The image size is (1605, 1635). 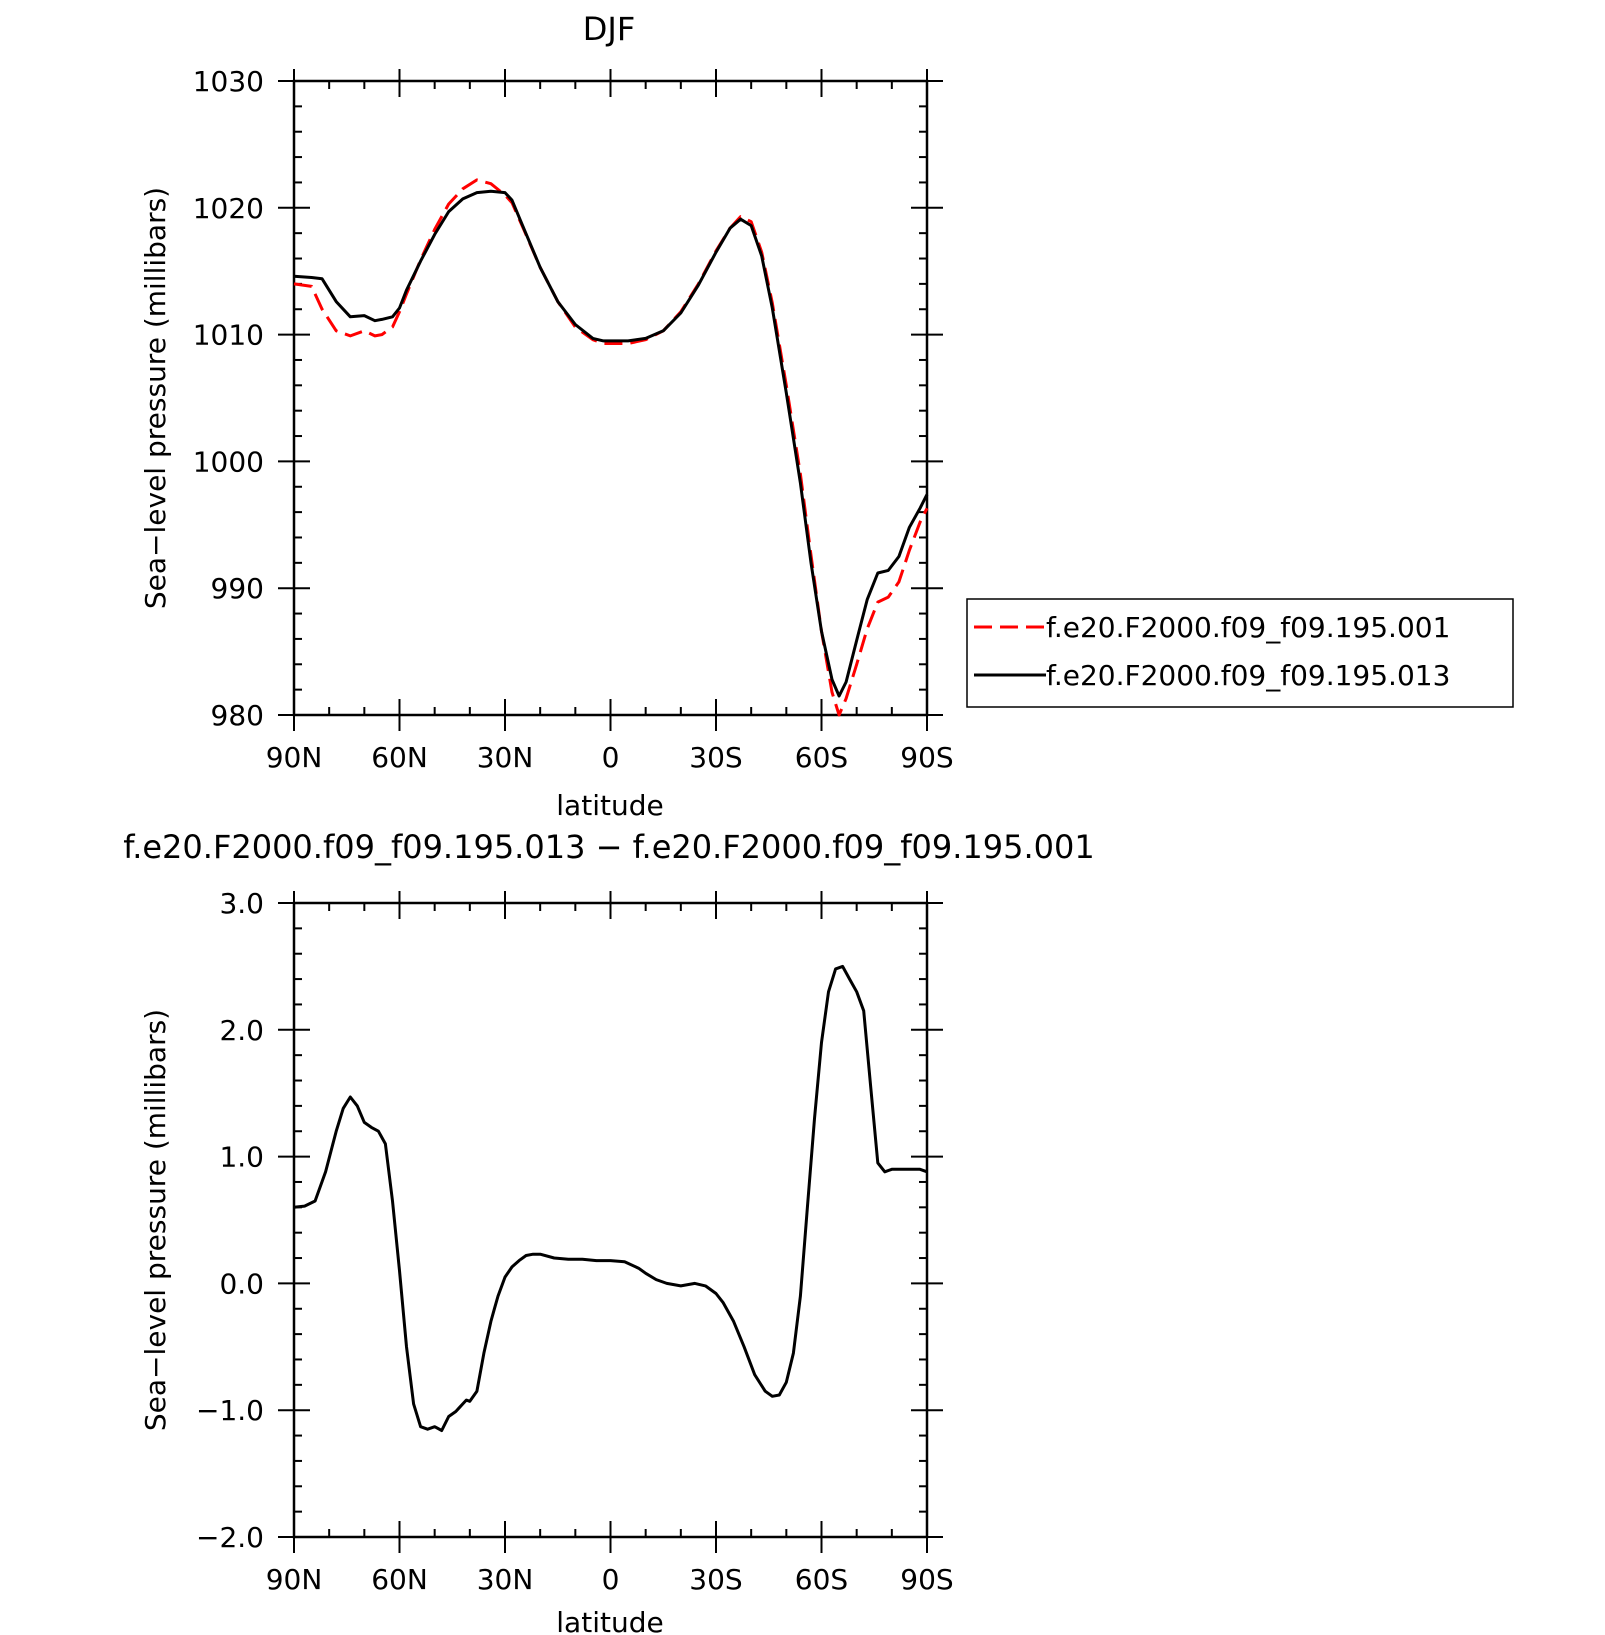 What do you see at coordinates (237, 588) in the screenshot?
I see `y-tick-label: 990` at bounding box center [237, 588].